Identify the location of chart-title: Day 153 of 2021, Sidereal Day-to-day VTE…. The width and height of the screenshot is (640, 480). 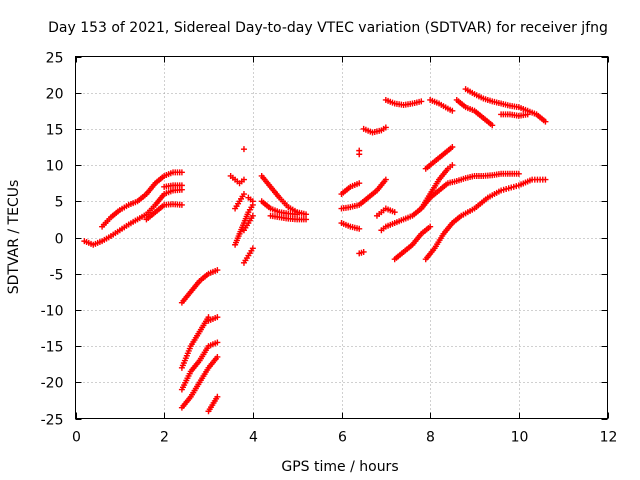
(328, 28).